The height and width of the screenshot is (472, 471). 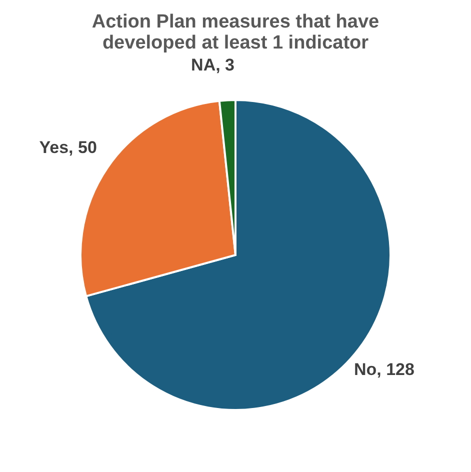 What do you see at coordinates (225, 64) in the screenshot?
I see `data-label: , 3` at bounding box center [225, 64].